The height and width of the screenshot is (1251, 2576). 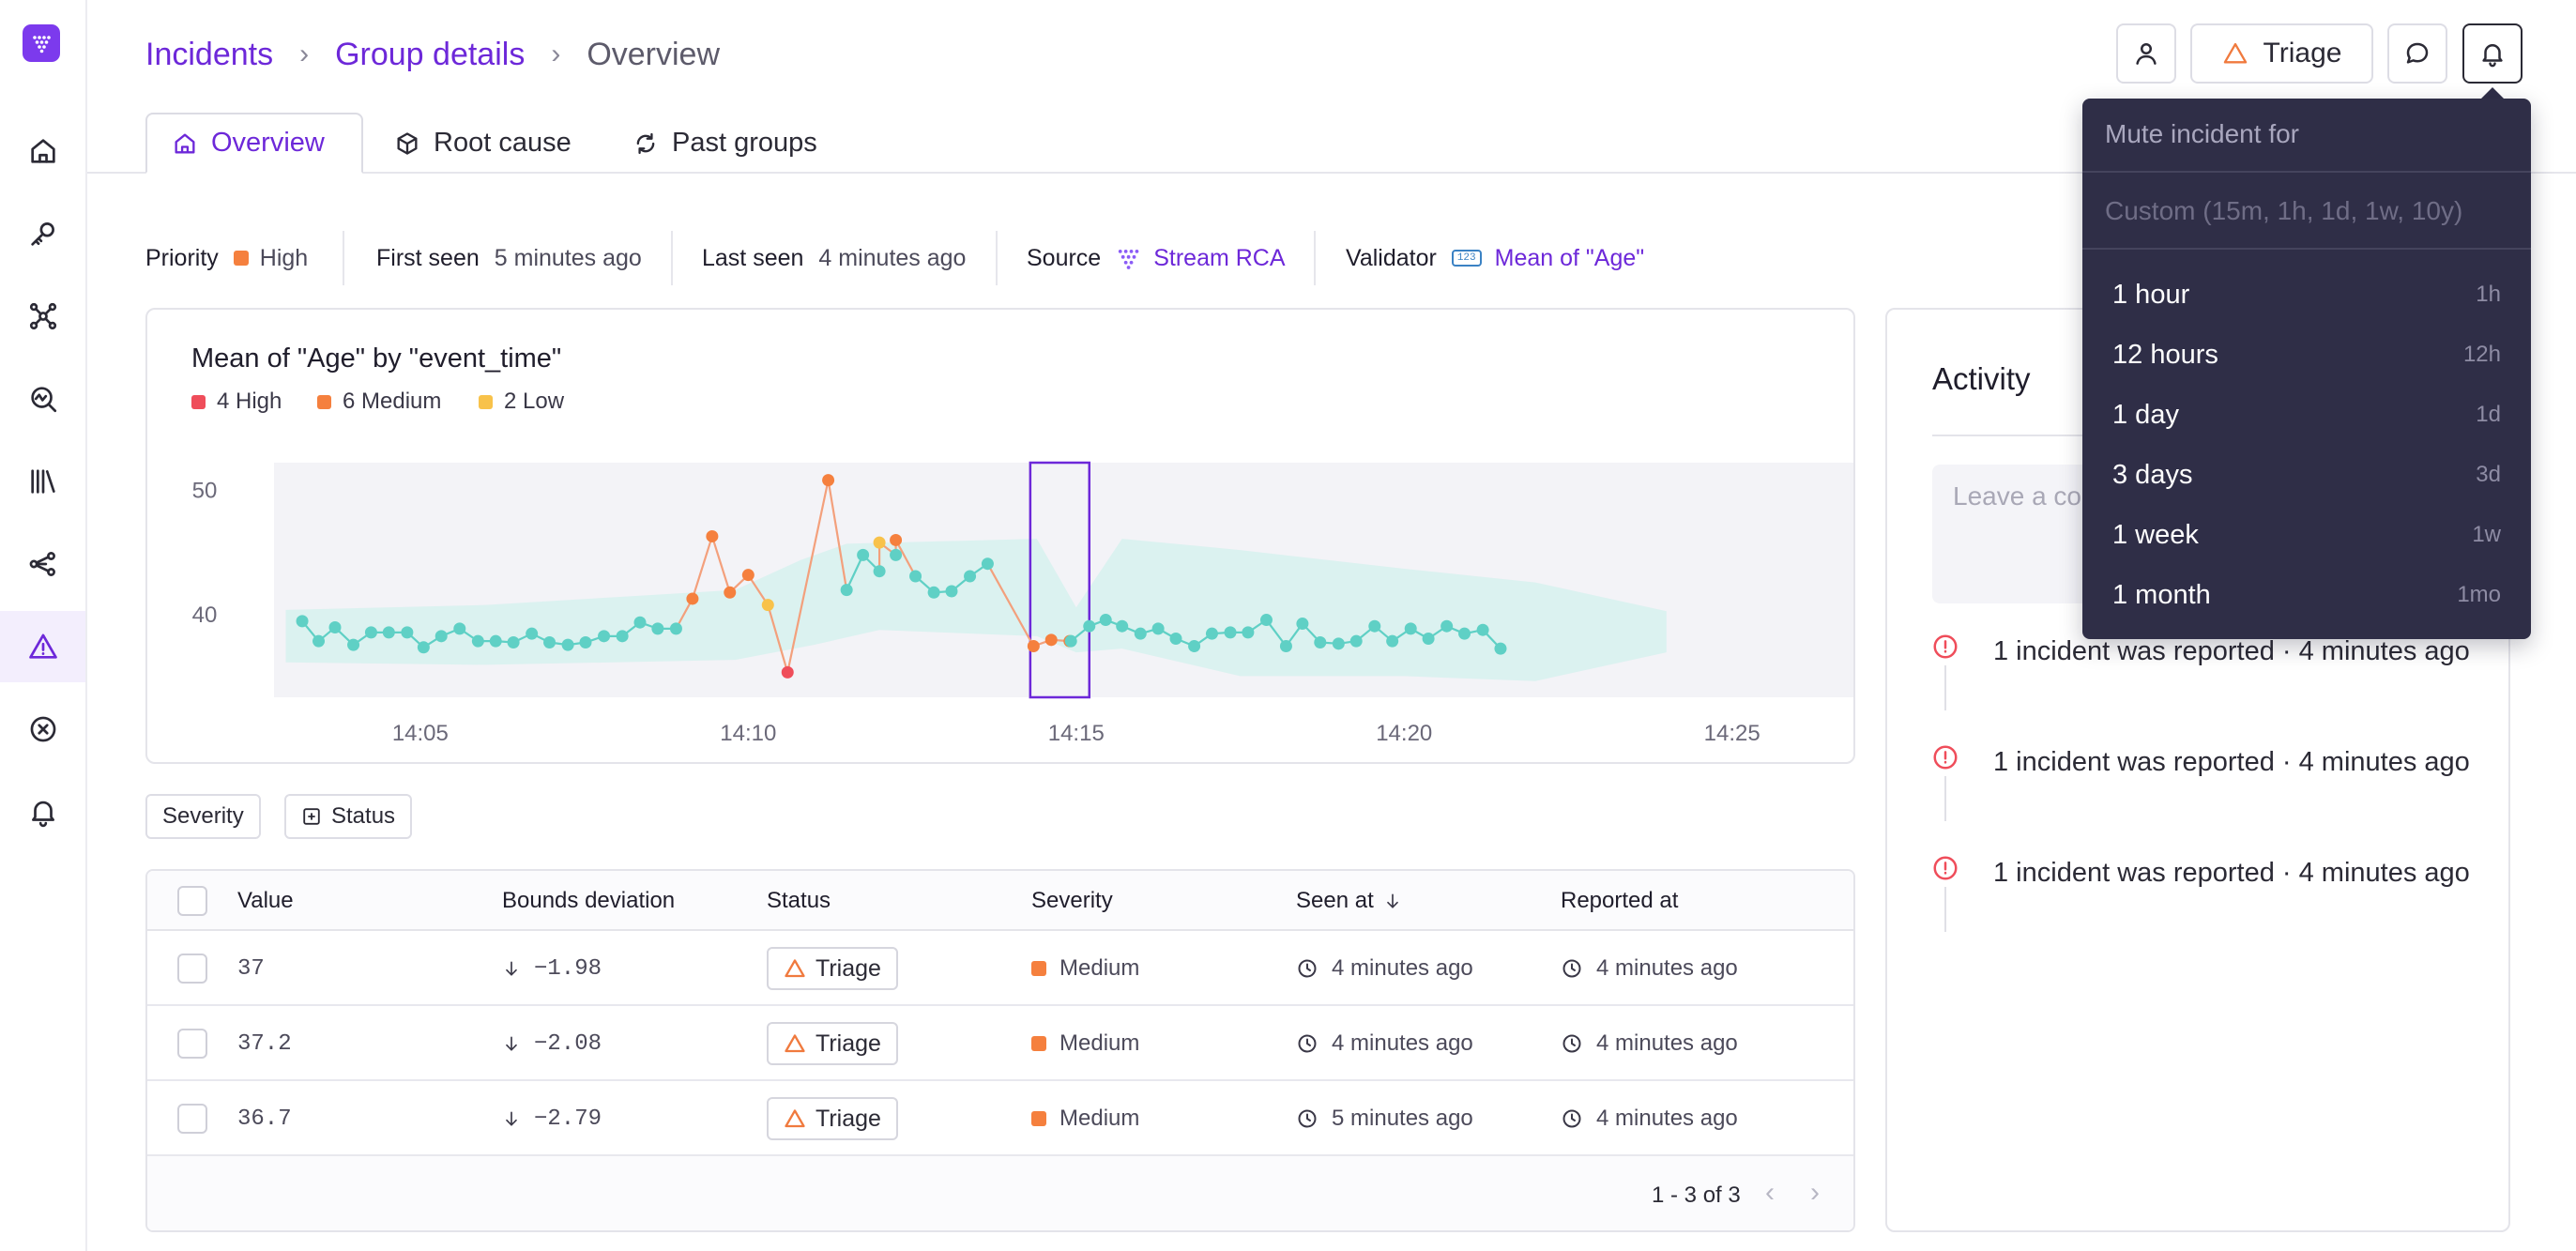 What do you see at coordinates (2161, 594) in the screenshot?
I see `option-label: 1 month` at bounding box center [2161, 594].